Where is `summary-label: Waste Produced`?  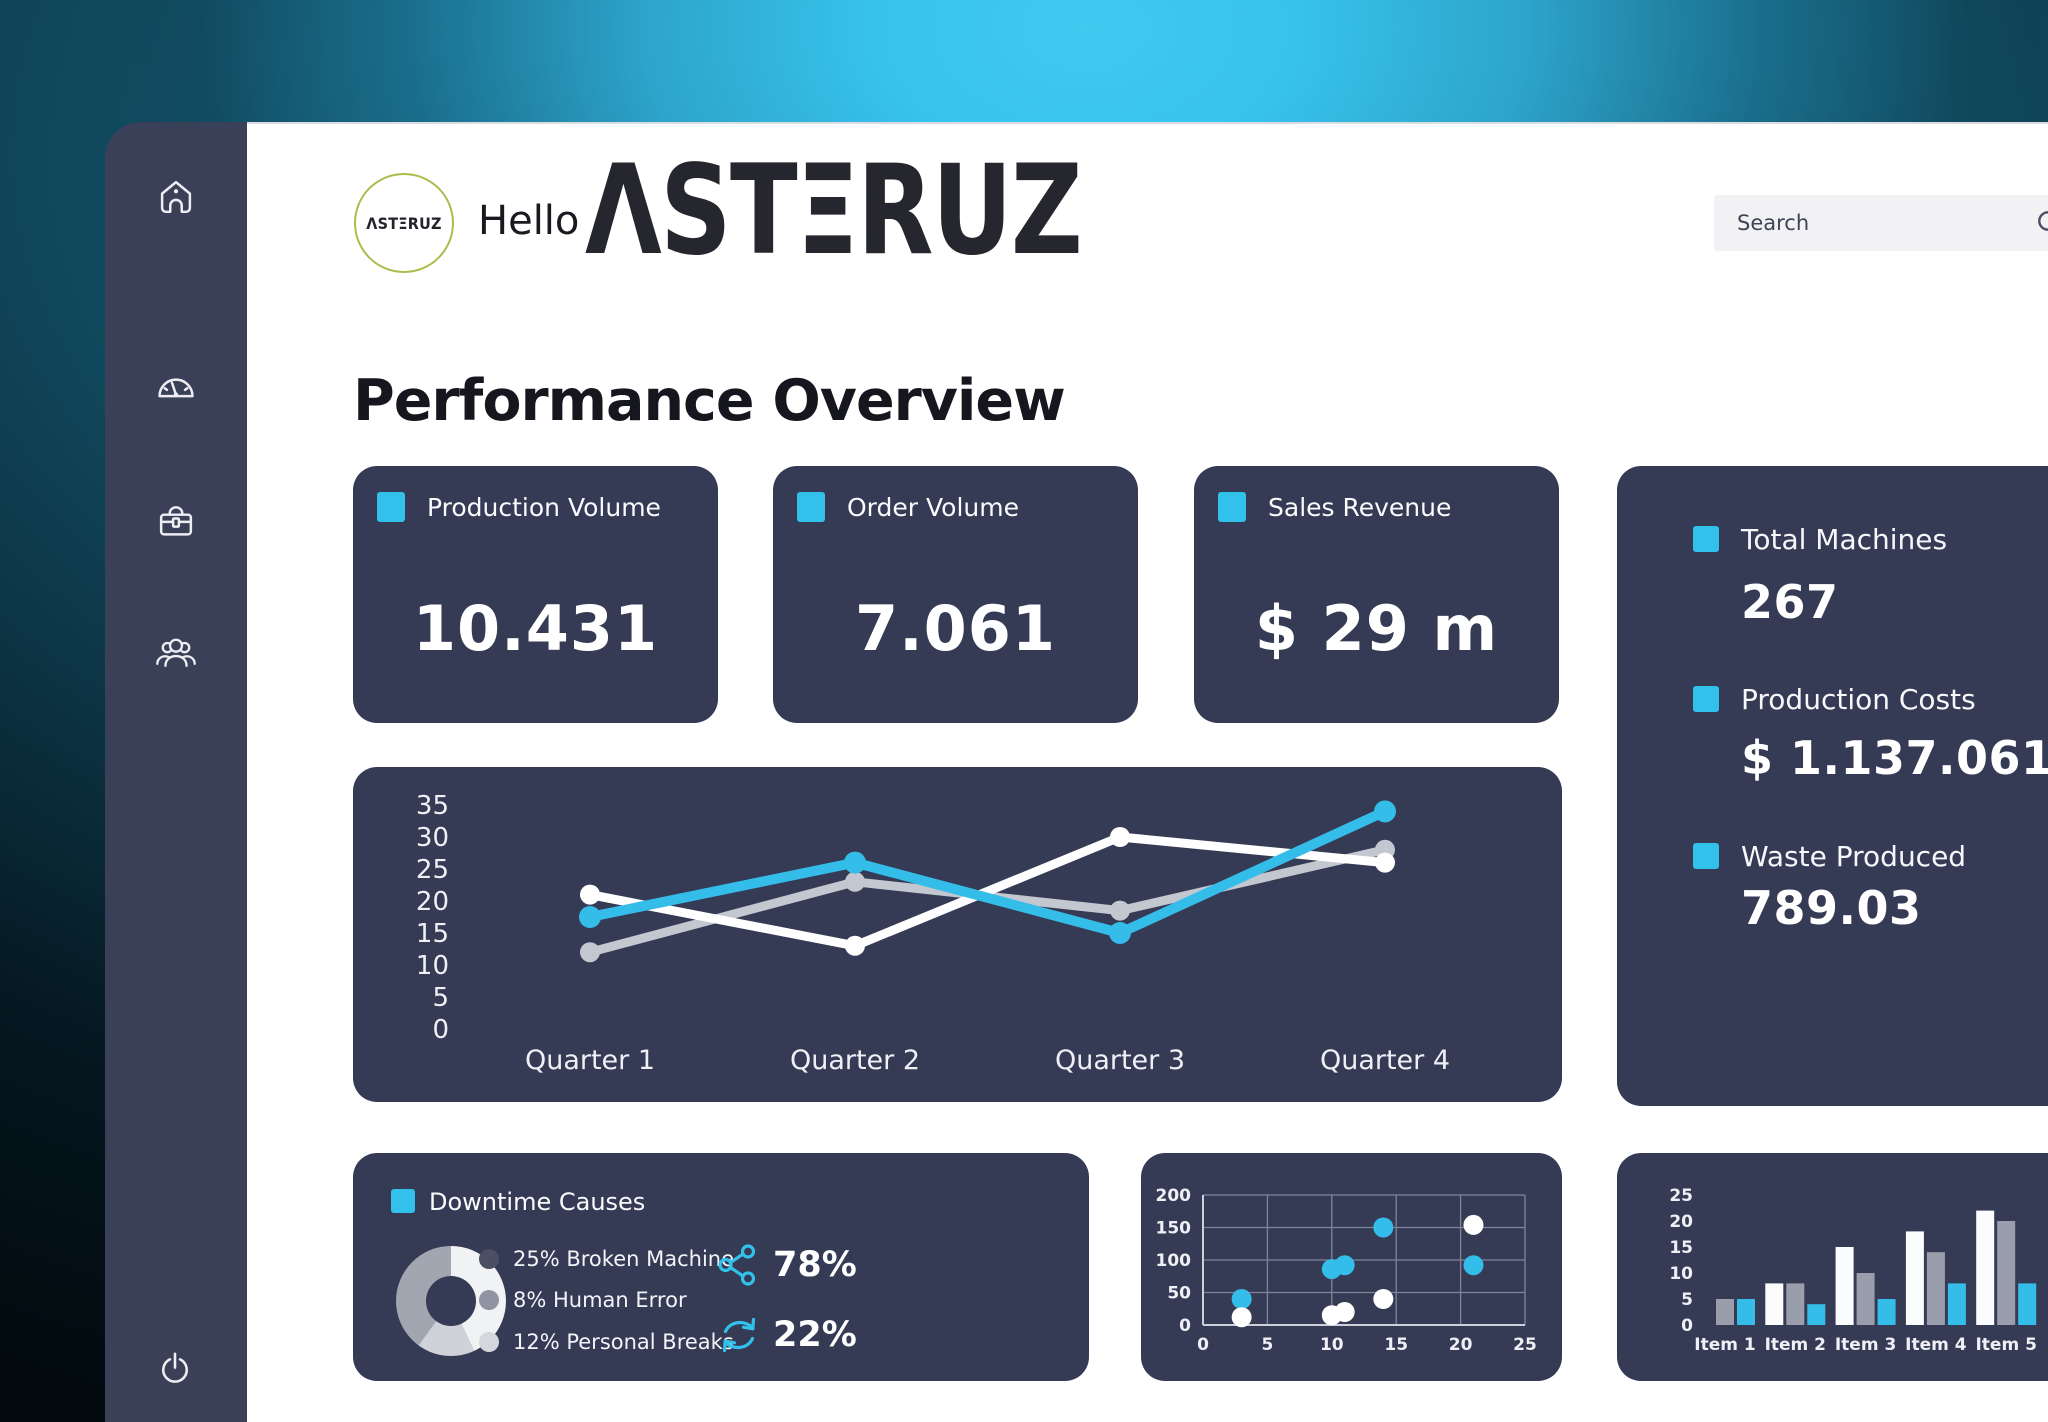
summary-label: Waste Produced is located at coordinates (1854, 856).